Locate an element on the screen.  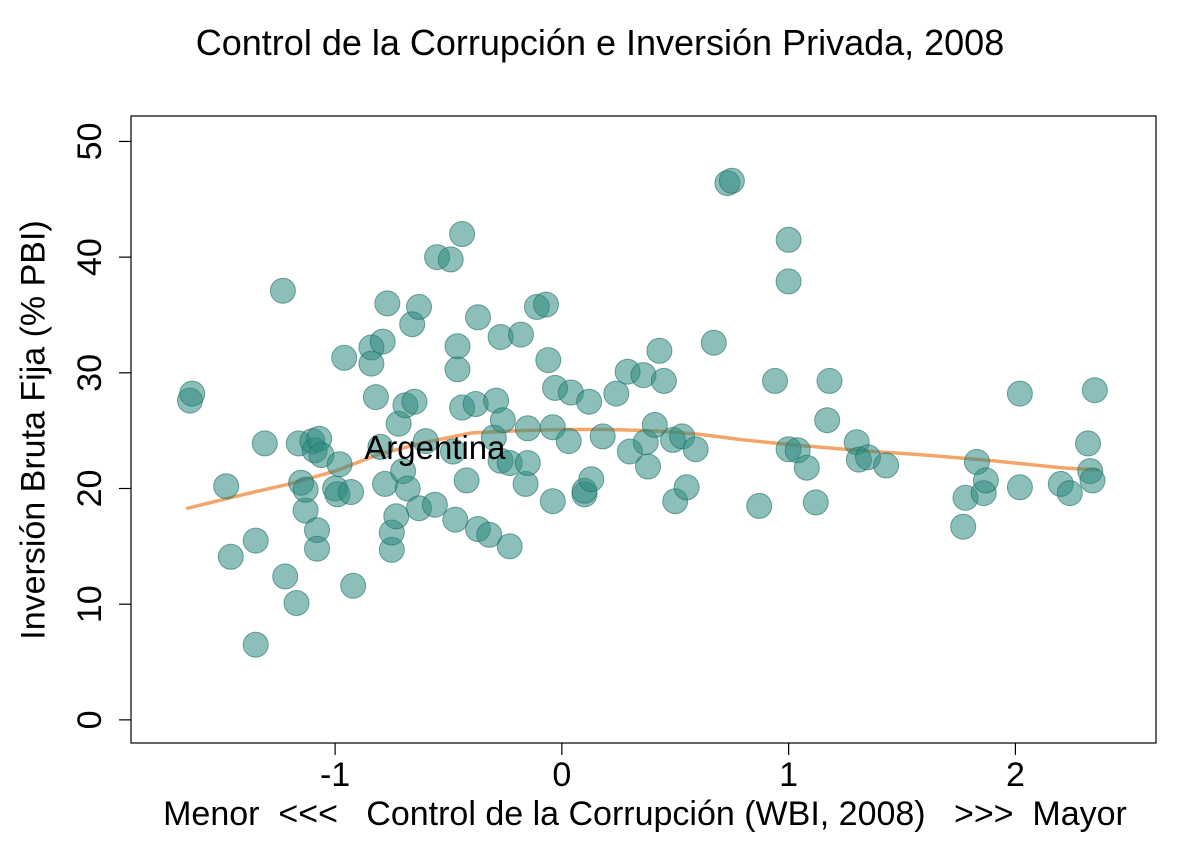
y-tick-label: 0 is located at coordinates (90, 719).